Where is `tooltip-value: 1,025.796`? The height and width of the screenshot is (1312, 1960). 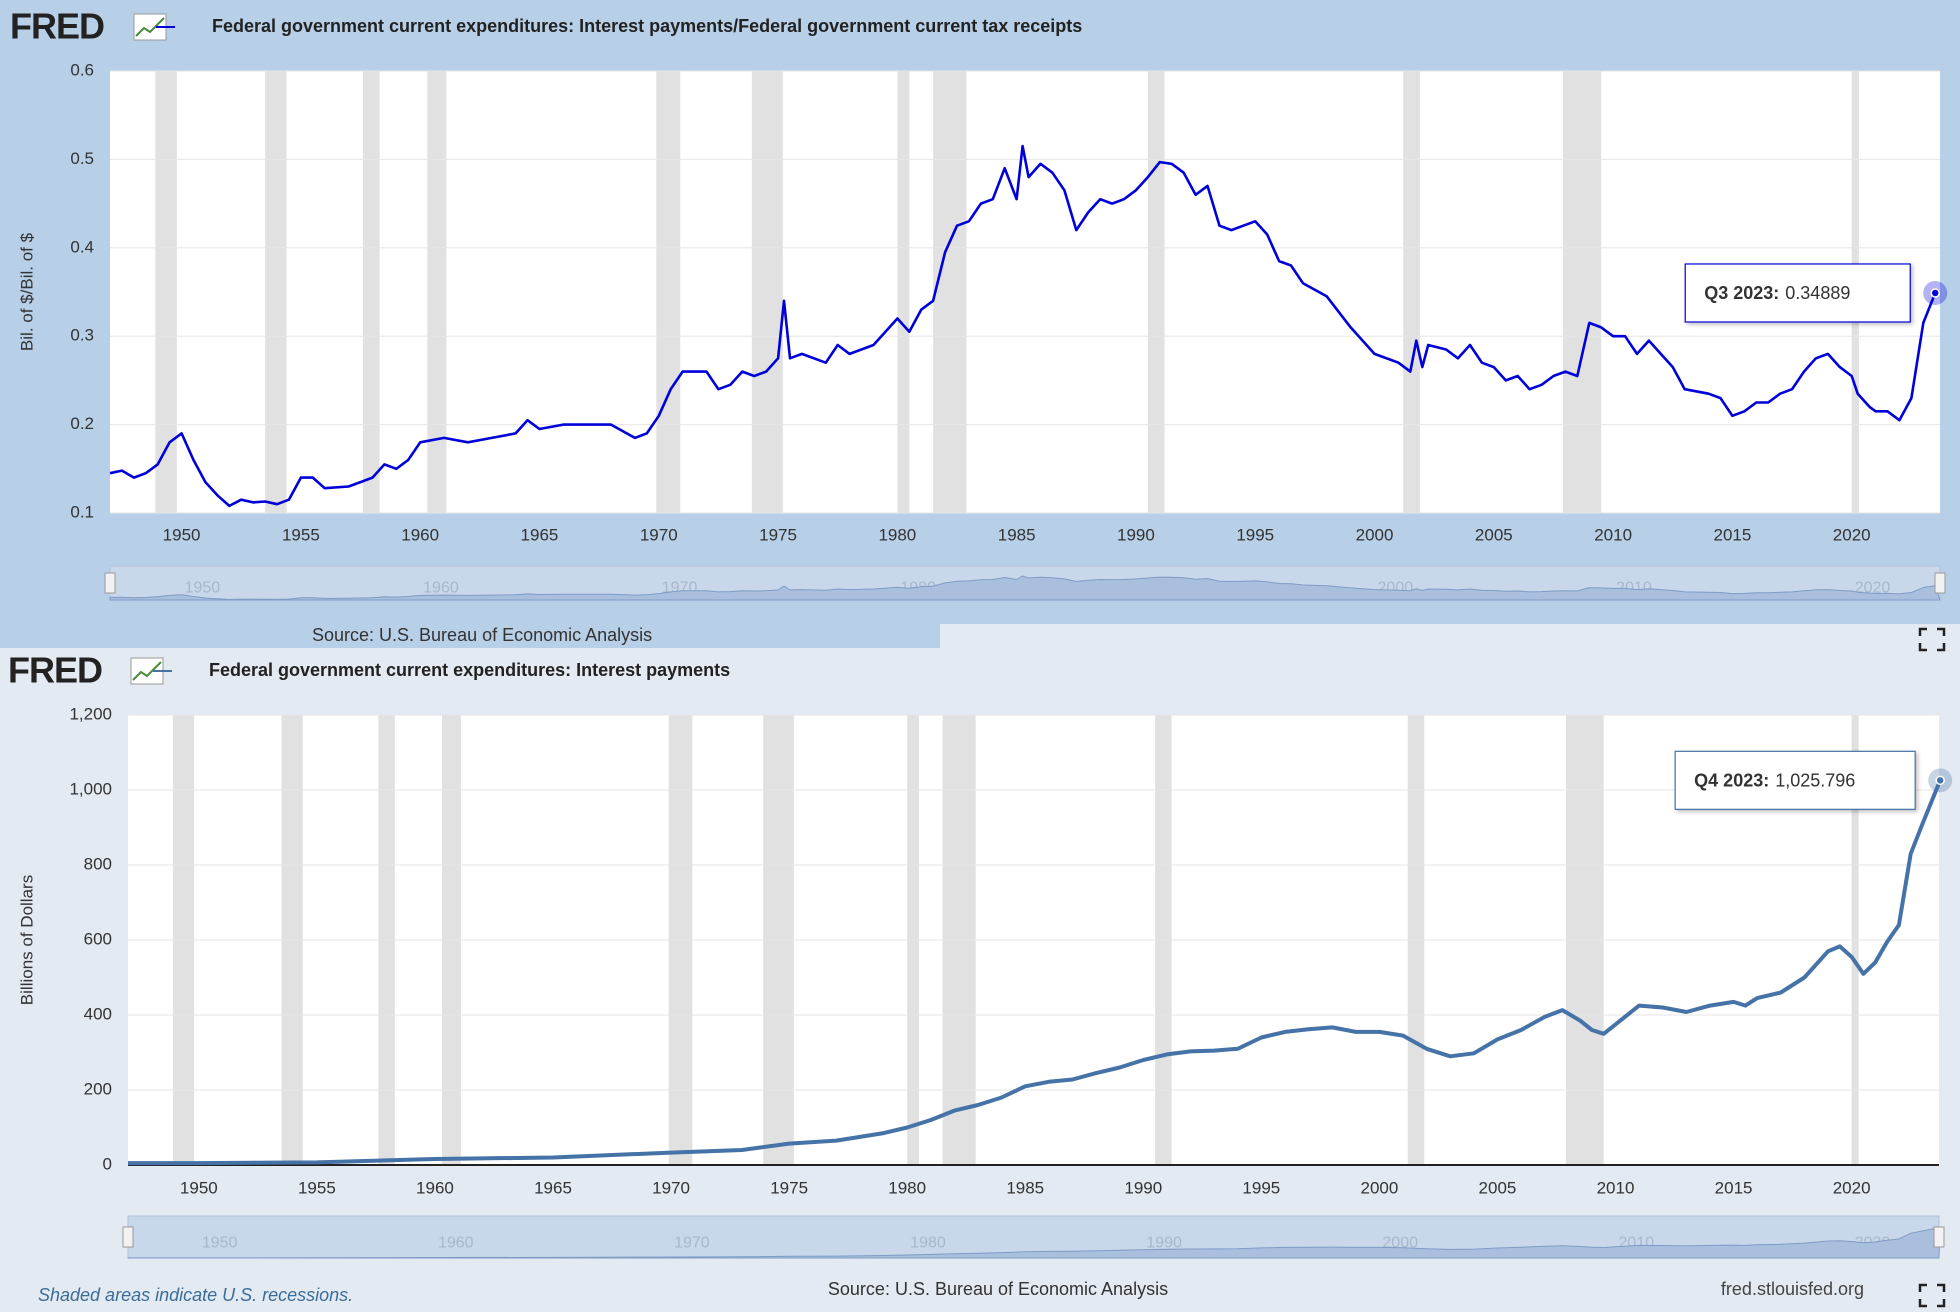 tooltip-value: 1,025.796 is located at coordinates (1815, 780).